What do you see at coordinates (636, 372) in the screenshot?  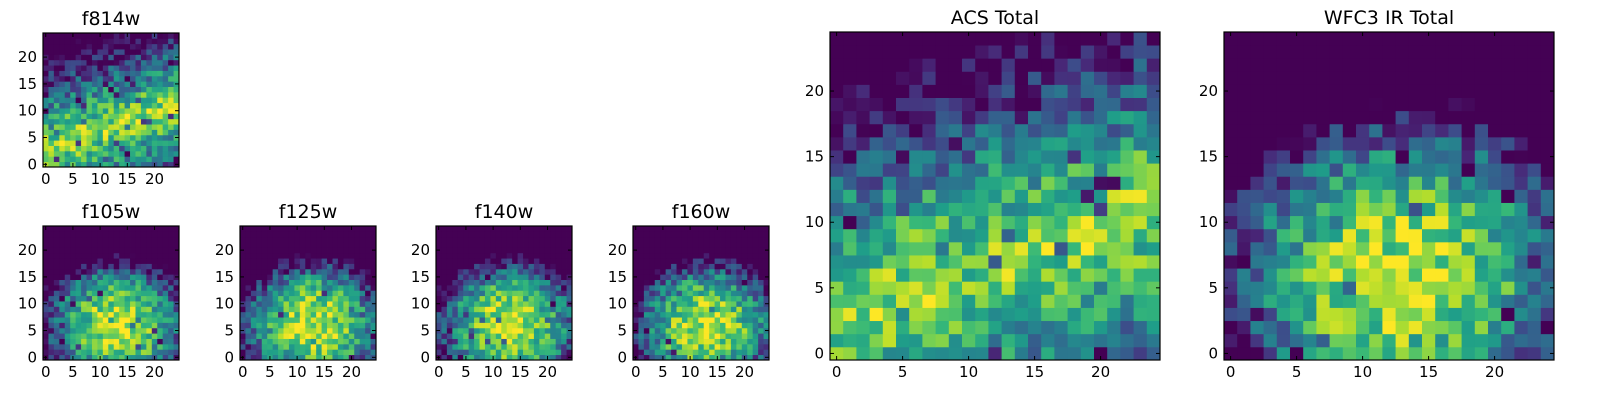 I see `x-tick-label: 0` at bounding box center [636, 372].